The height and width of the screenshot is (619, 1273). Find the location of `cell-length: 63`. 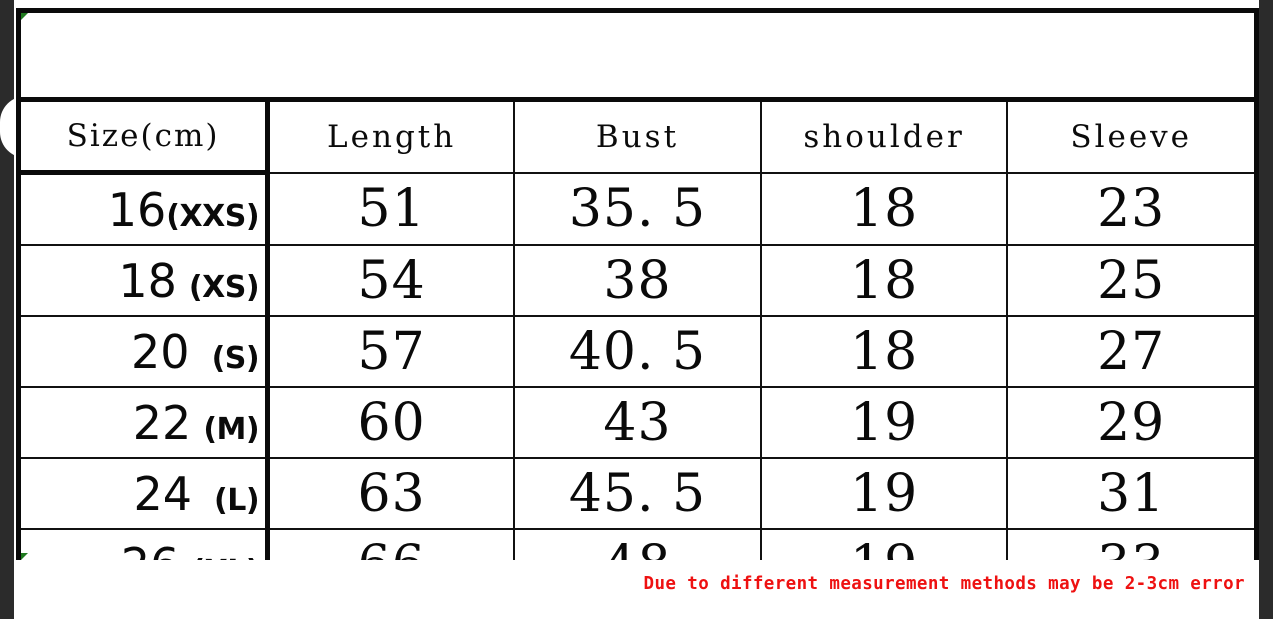

cell-length: 63 is located at coordinates (391, 494).